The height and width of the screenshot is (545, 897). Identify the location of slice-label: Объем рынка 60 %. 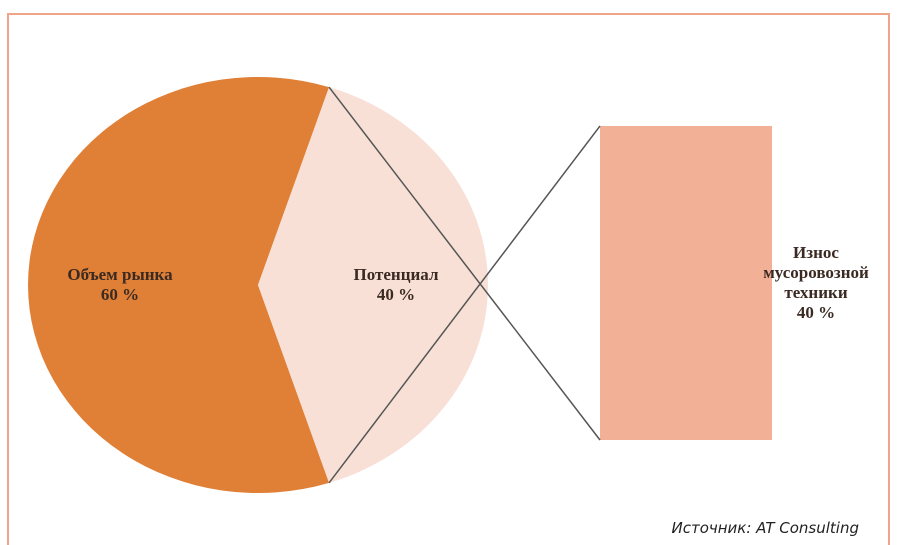
(119, 285).